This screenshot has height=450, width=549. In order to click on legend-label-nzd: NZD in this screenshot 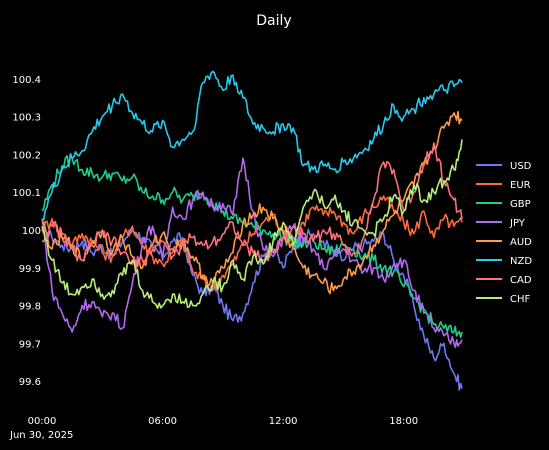, I will do `click(521, 261)`.